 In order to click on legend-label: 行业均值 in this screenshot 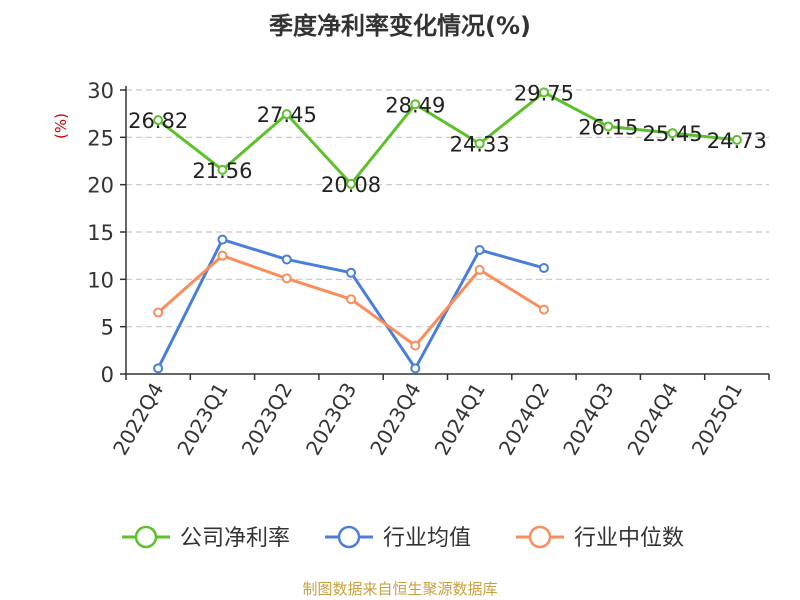, I will do `click(427, 538)`.